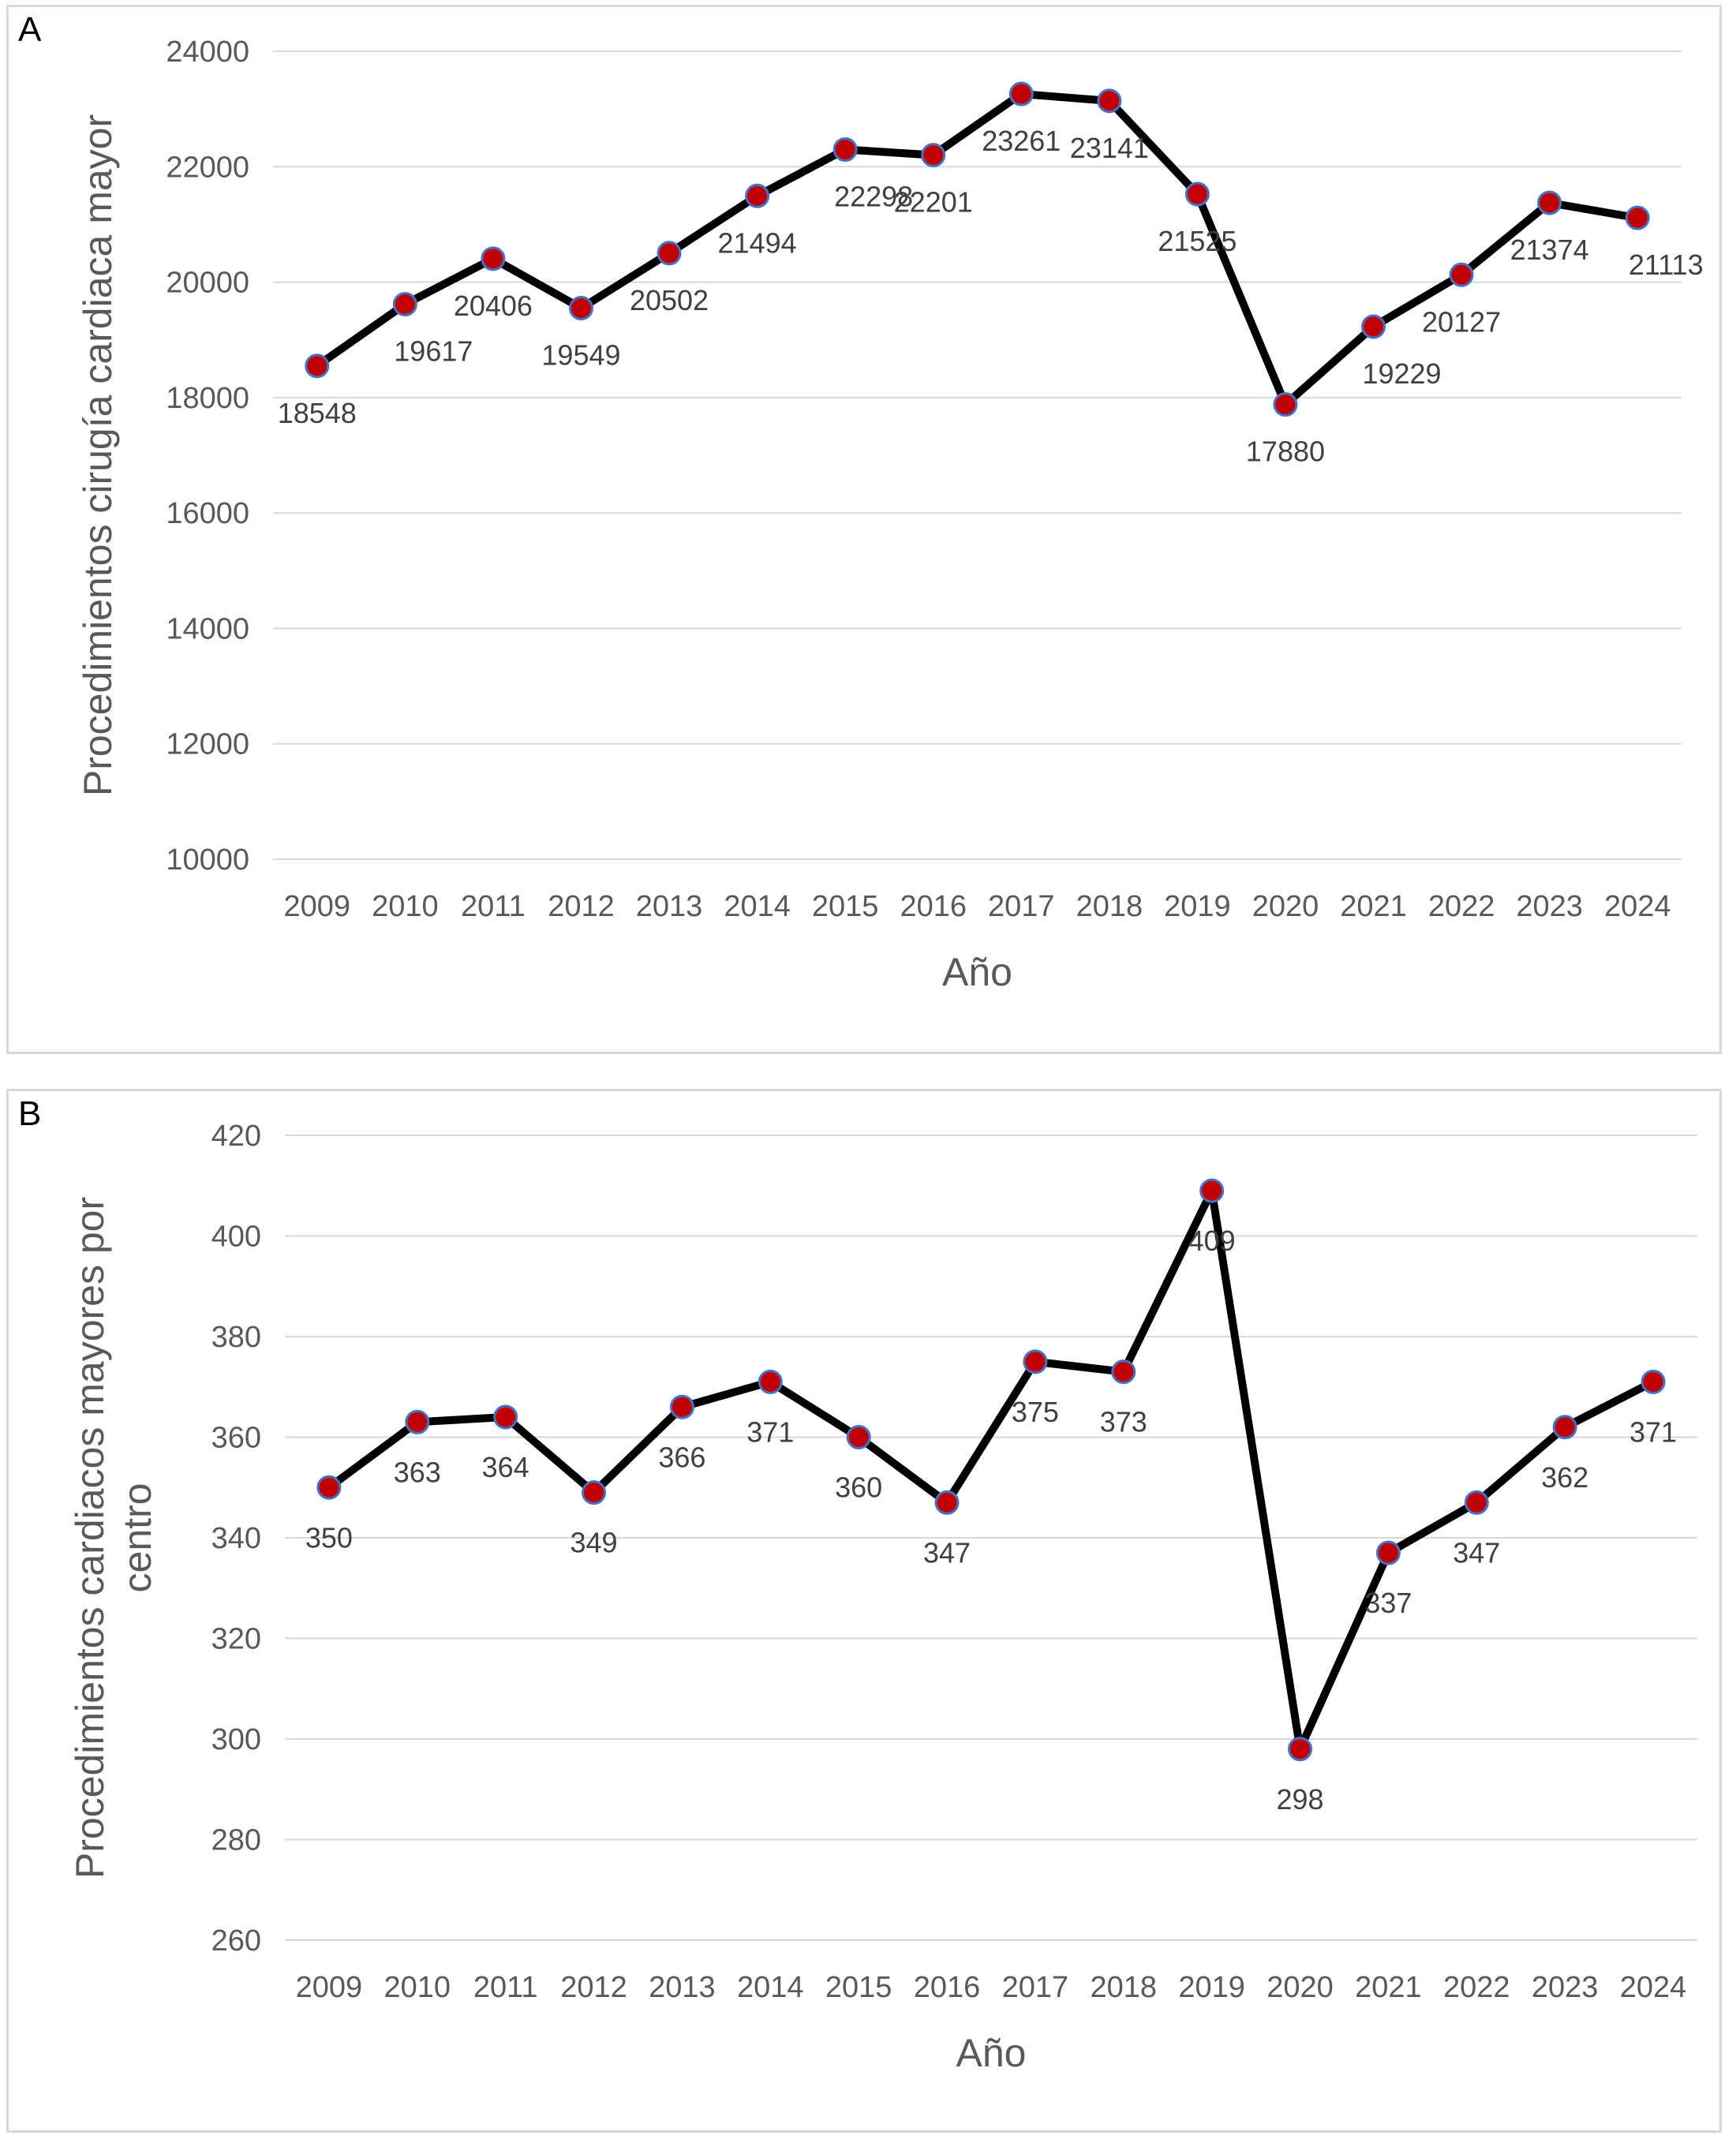 The image size is (1736, 2139). I want to click on y-tick-label: 12000, so click(207, 744).